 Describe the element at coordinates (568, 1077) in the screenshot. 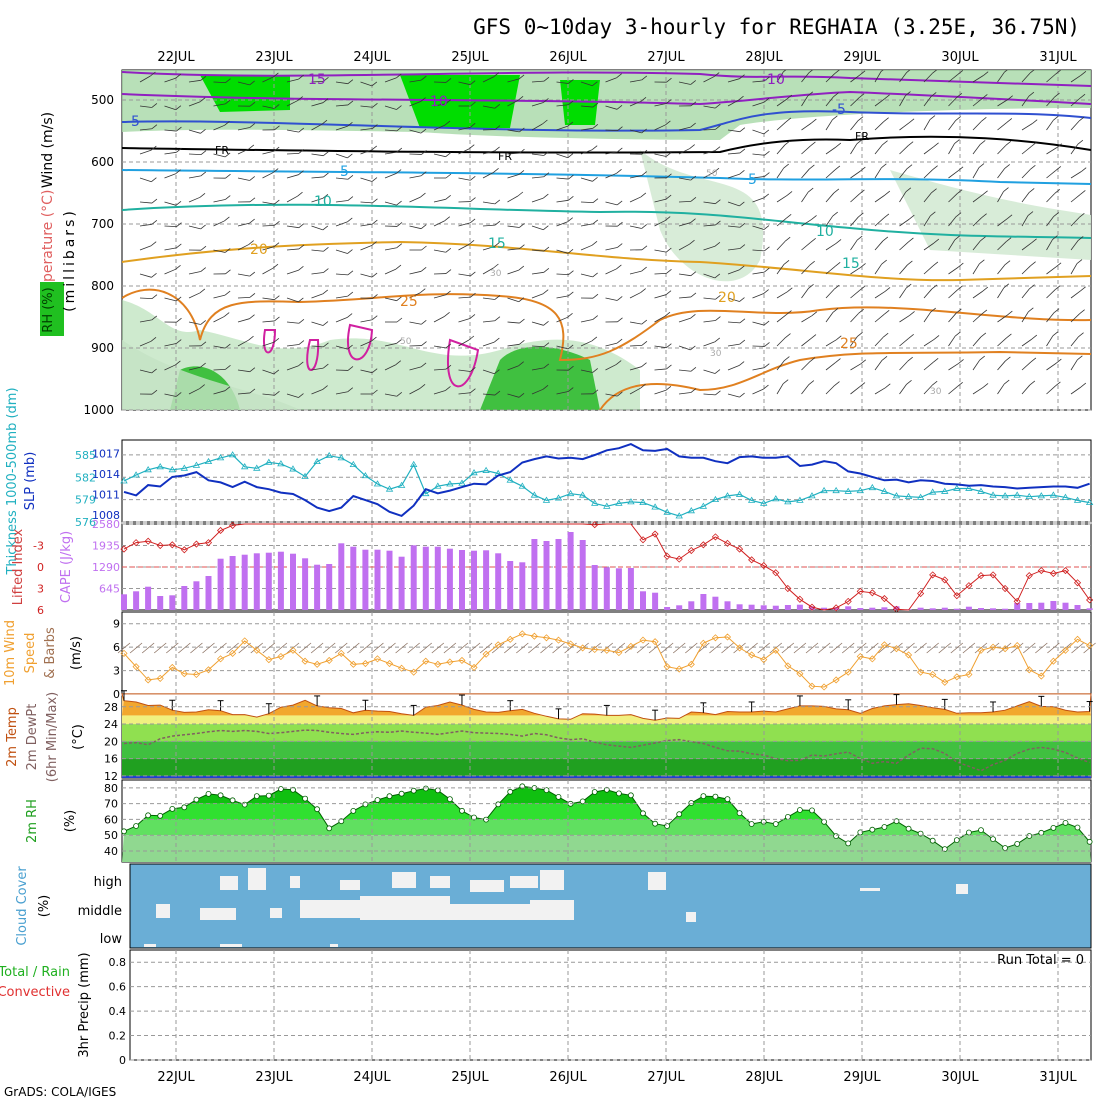

I see `date-label-bottom: 26JUL` at that location.